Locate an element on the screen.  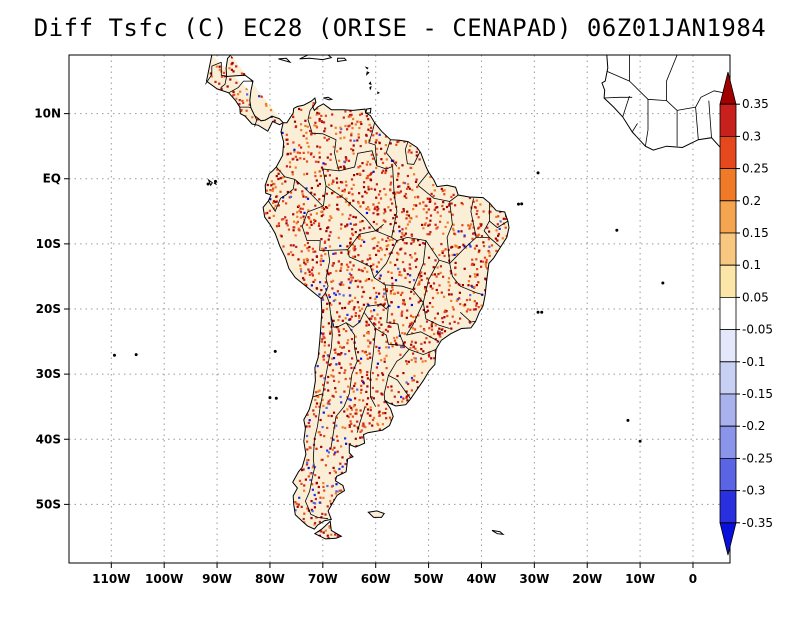
lat-tick-label: 30S is located at coordinates (48, 374).